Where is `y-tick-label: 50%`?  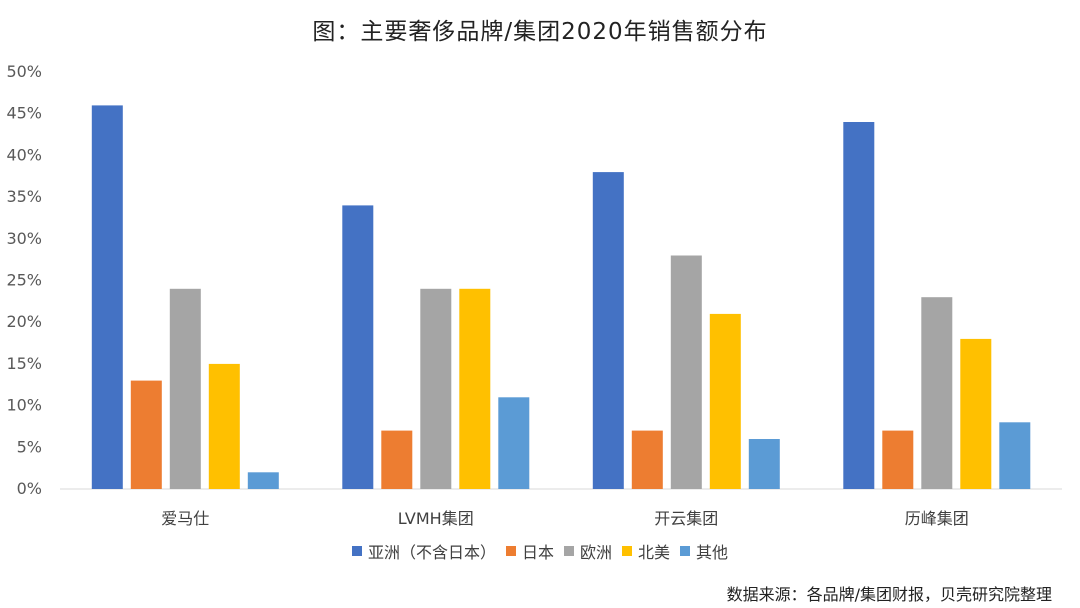
y-tick-label: 50% is located at coordinates (24, 71).